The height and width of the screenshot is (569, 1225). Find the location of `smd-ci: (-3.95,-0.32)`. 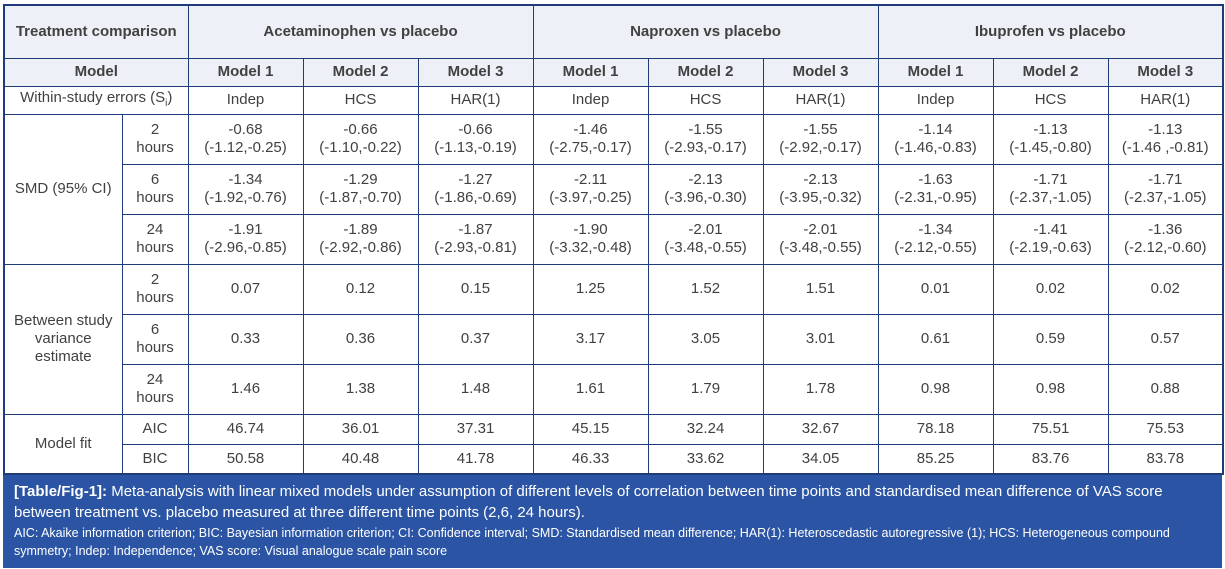

smd-ci: (-3.95,-0.32) is located at coordinates (820, 197).